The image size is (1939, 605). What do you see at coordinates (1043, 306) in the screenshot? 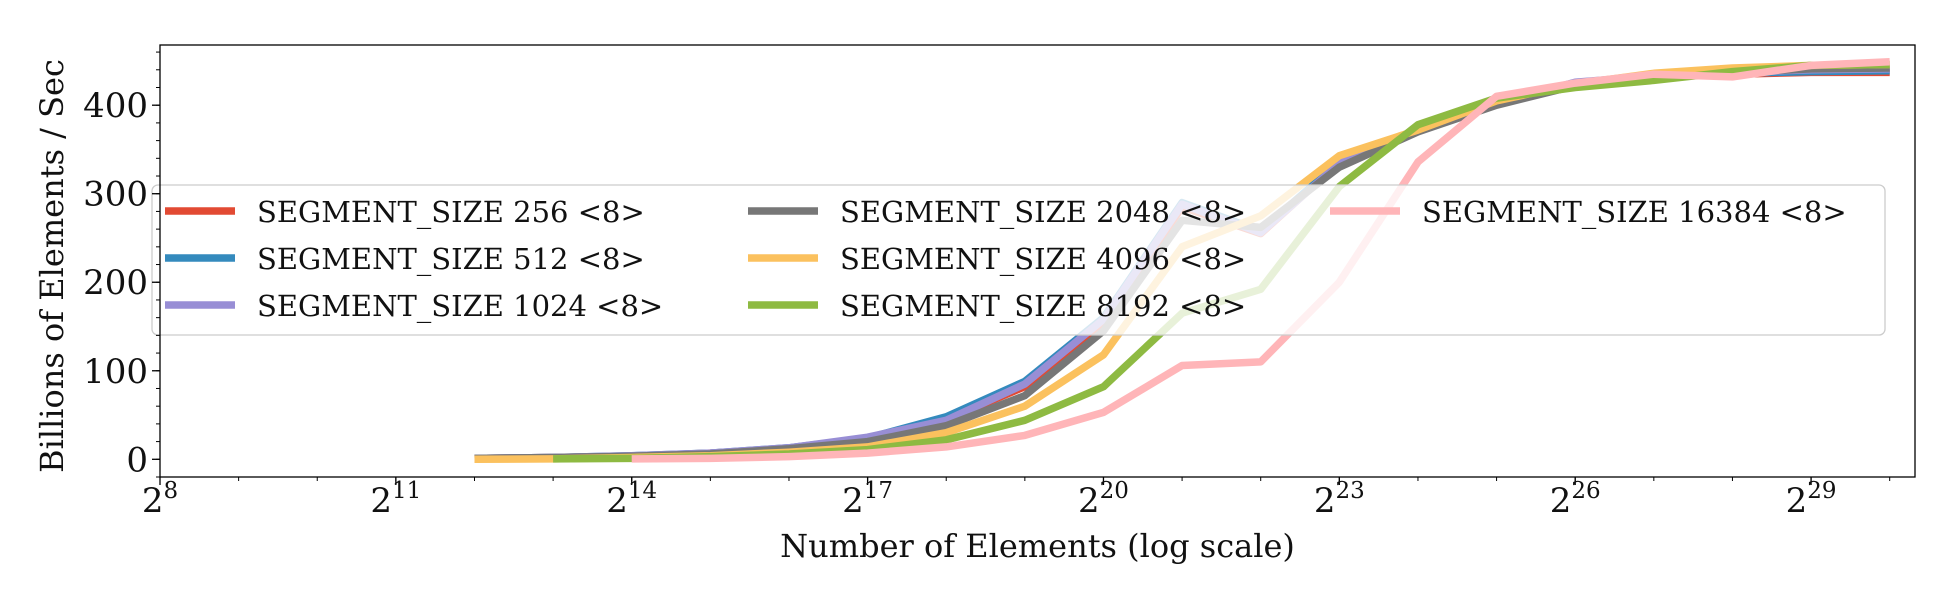
I see `legend-label: SEGMENT_SIZE 8192 <8>` at bounding box center [1043, 306].